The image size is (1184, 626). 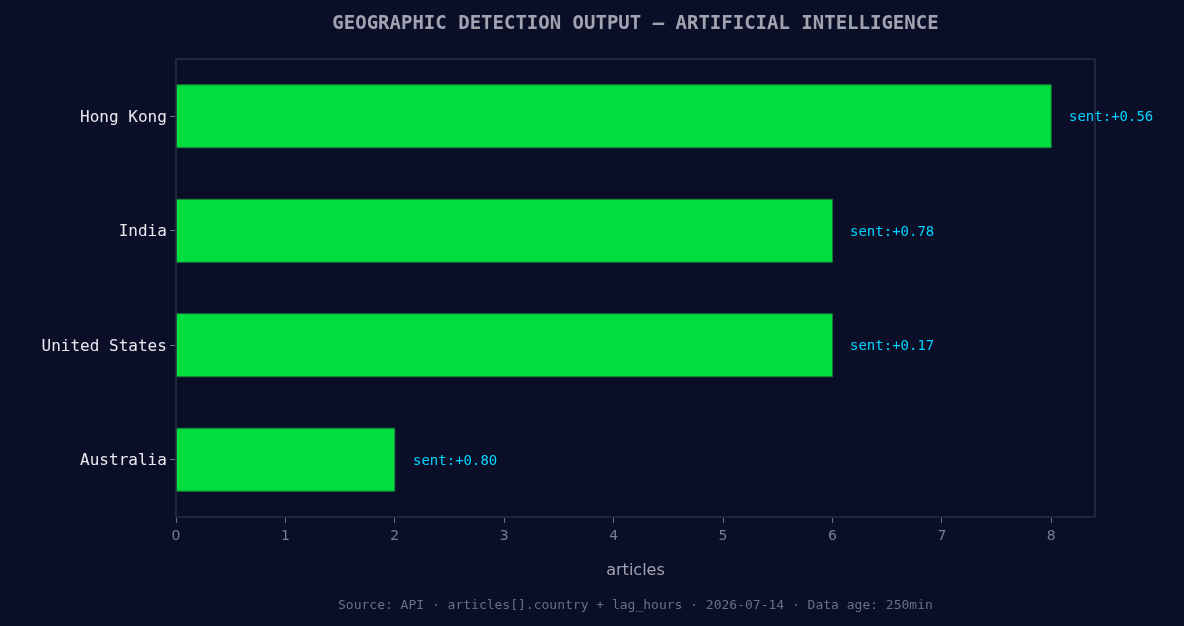 What do you see at coordinates (123, 116) in the screenshot?
I see `y-tick-label: Hong Kong` at bounding box center [123, 116].